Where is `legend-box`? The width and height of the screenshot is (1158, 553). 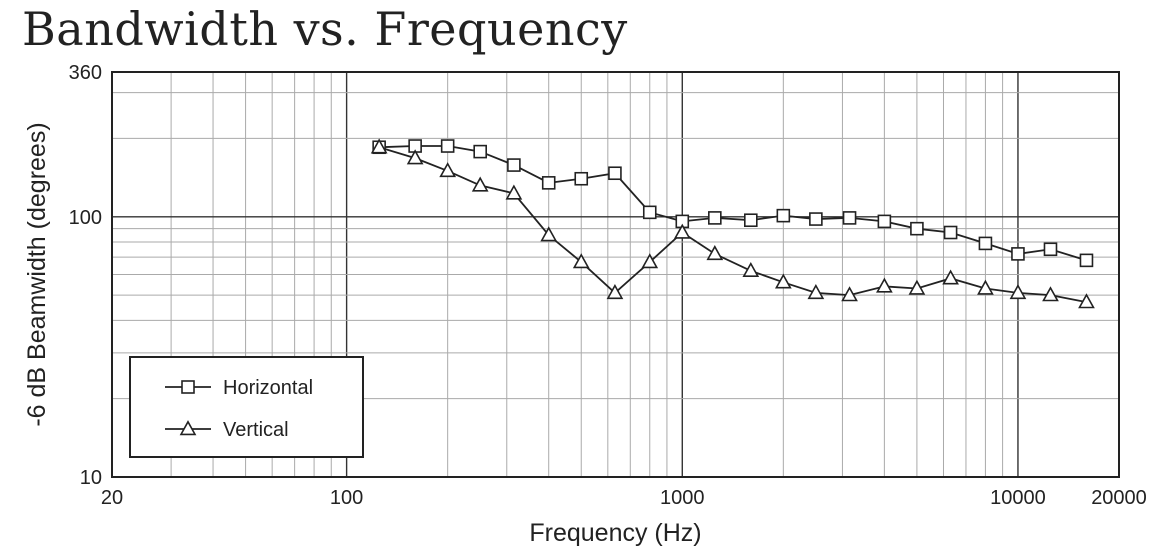
legend-box is located at coordinates (246, 407).